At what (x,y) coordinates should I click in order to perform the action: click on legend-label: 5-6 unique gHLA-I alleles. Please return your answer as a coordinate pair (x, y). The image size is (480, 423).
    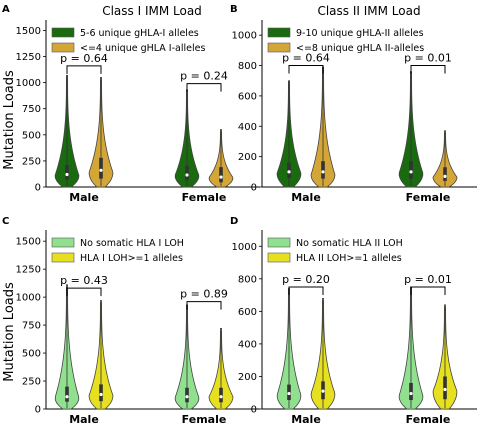
    Looking at the image, I should click on (139, 33).